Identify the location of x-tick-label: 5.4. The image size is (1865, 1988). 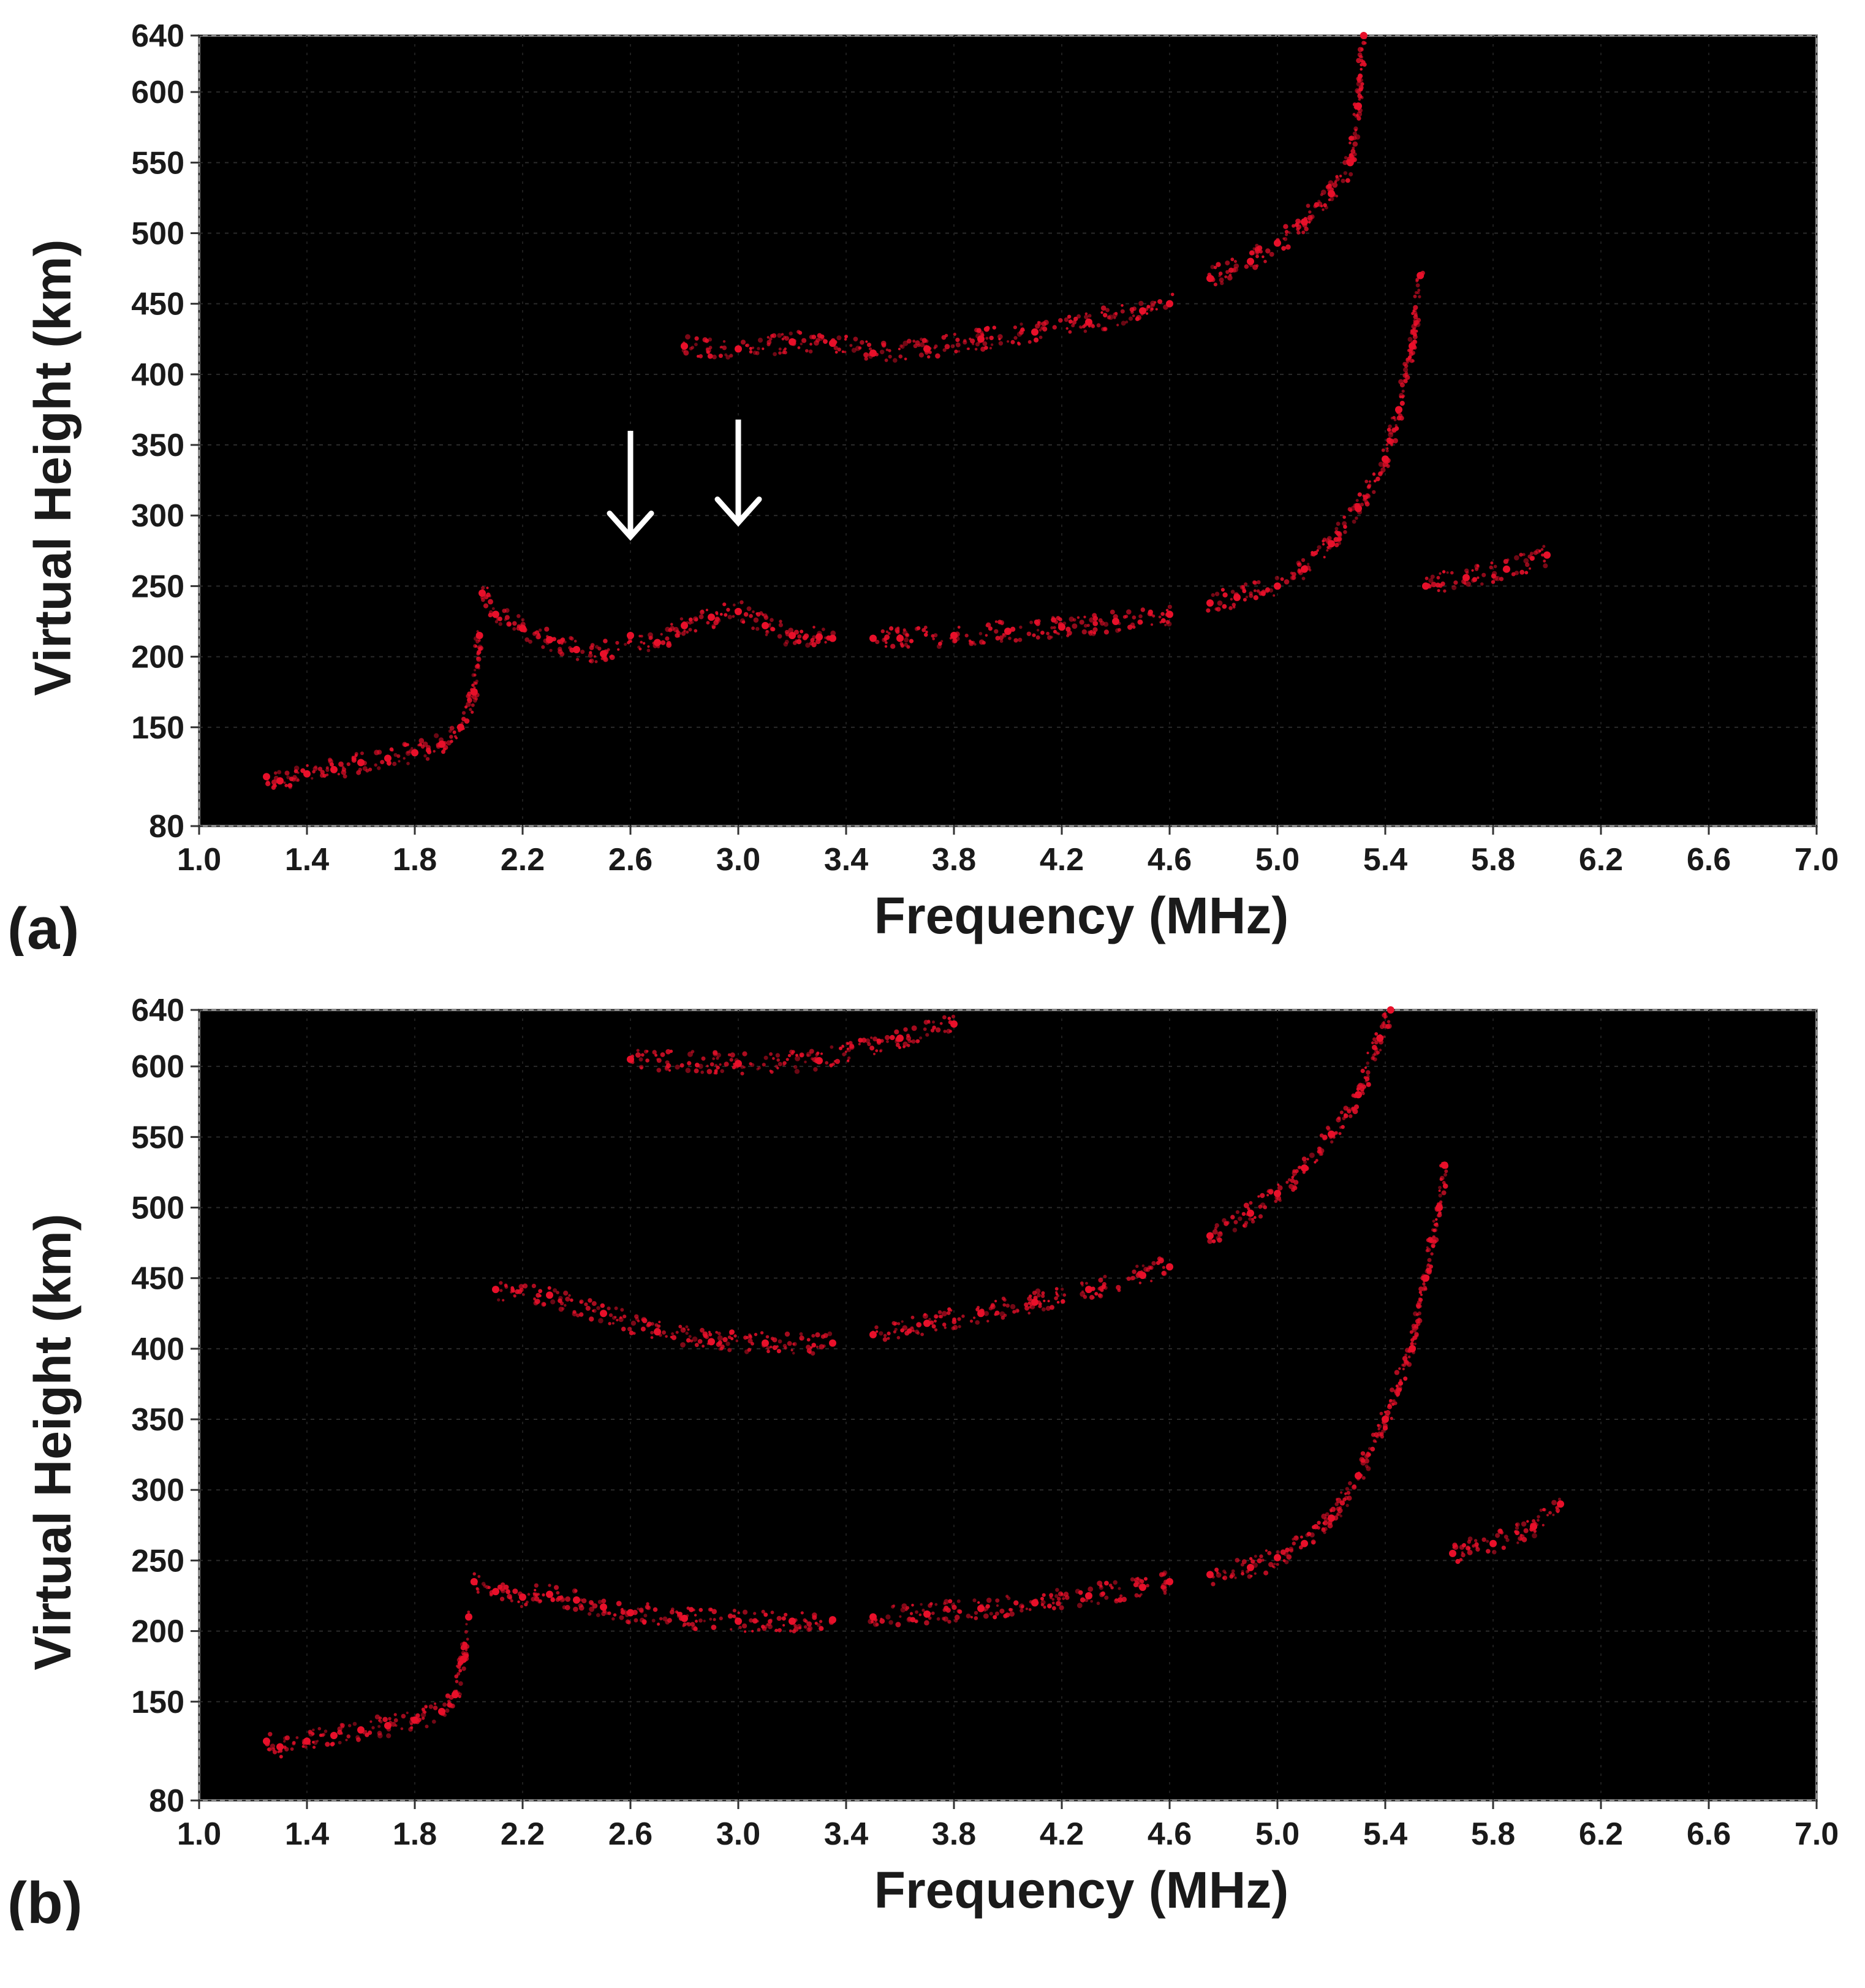
(1385, 1834).